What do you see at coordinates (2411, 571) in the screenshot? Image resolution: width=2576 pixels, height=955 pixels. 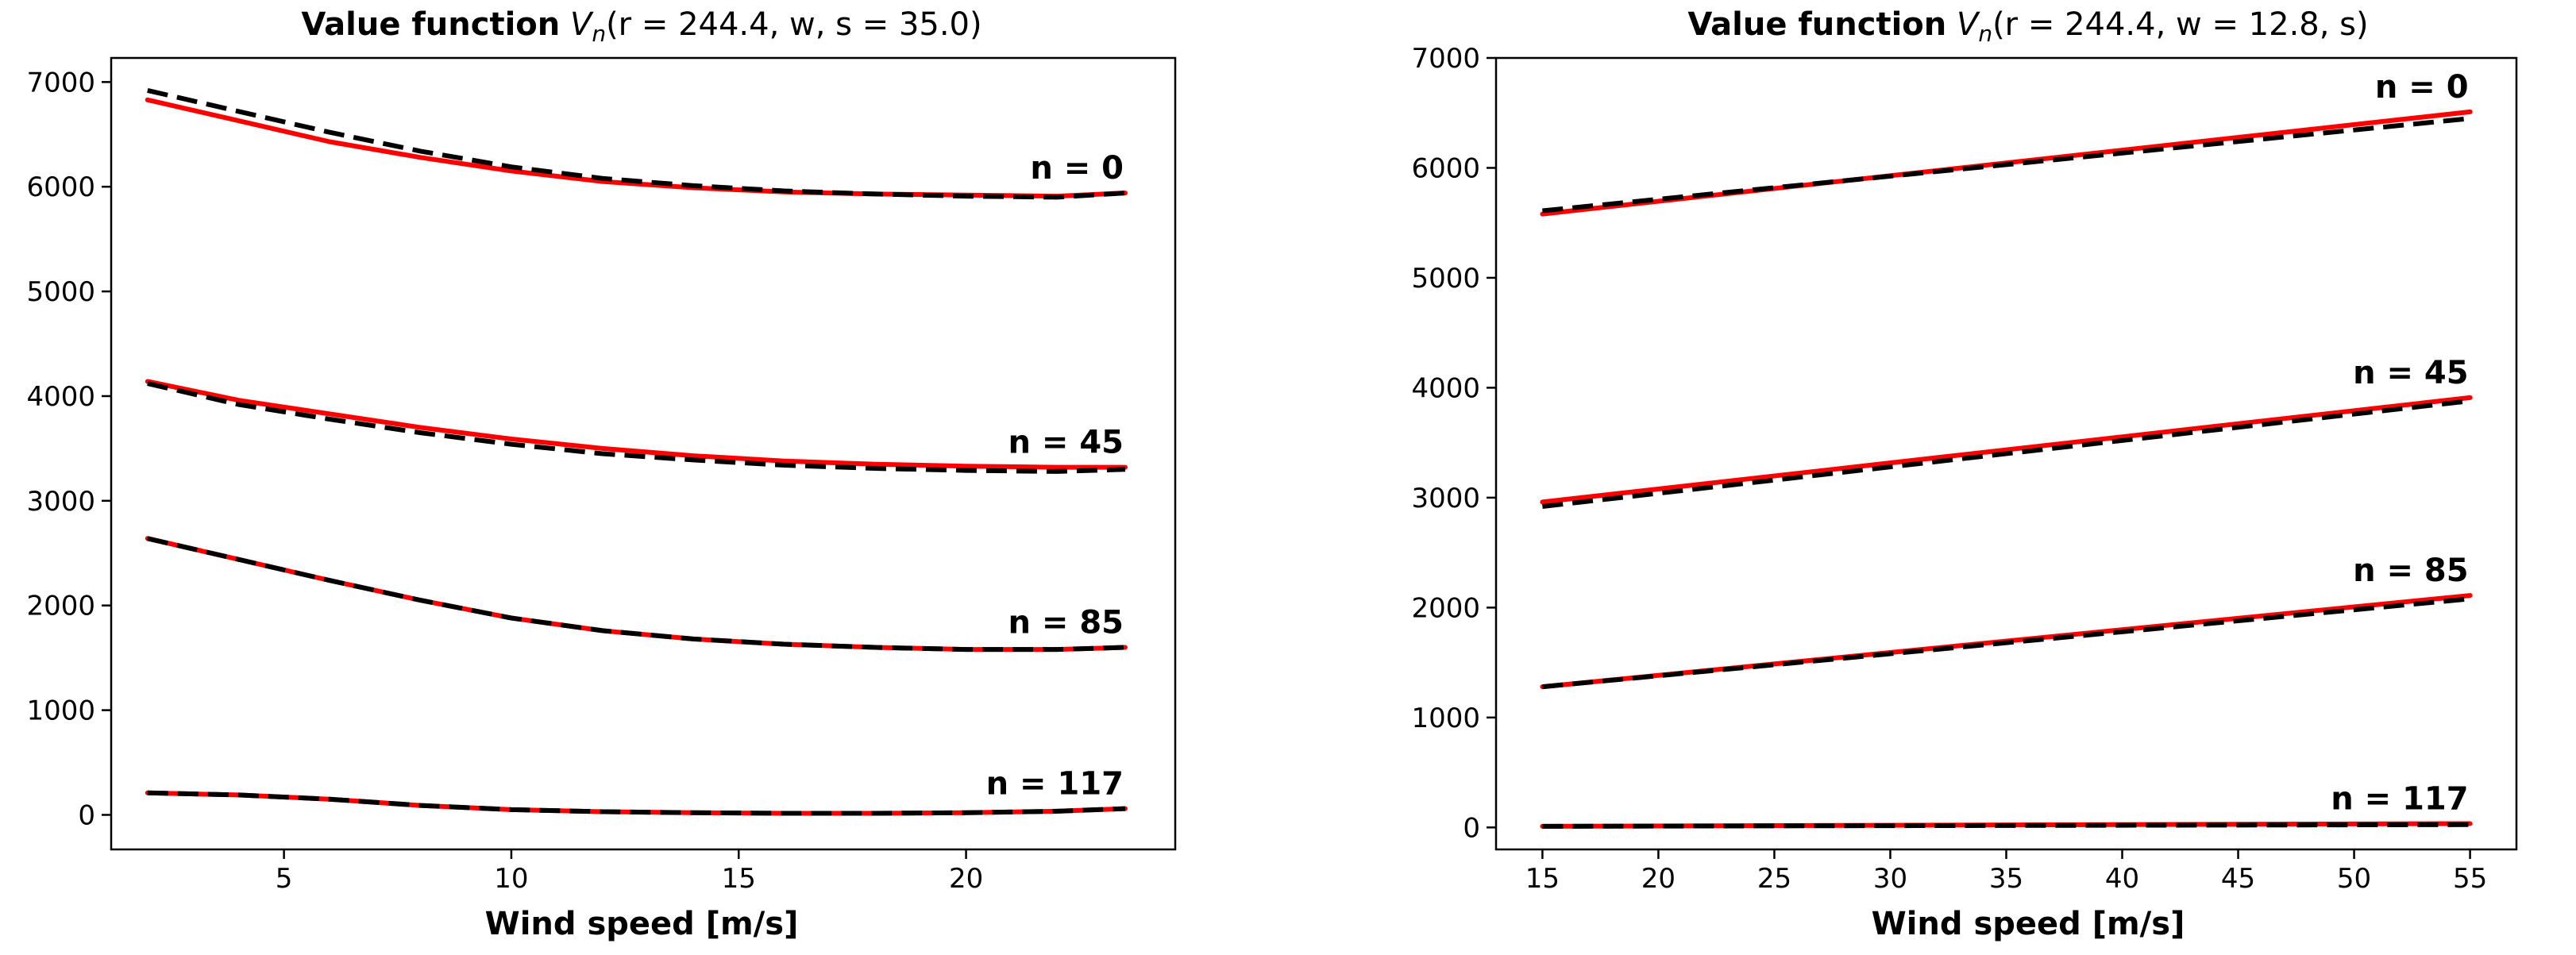 I see `right-series-label: n = 85` at bounding box center [2411, 571].